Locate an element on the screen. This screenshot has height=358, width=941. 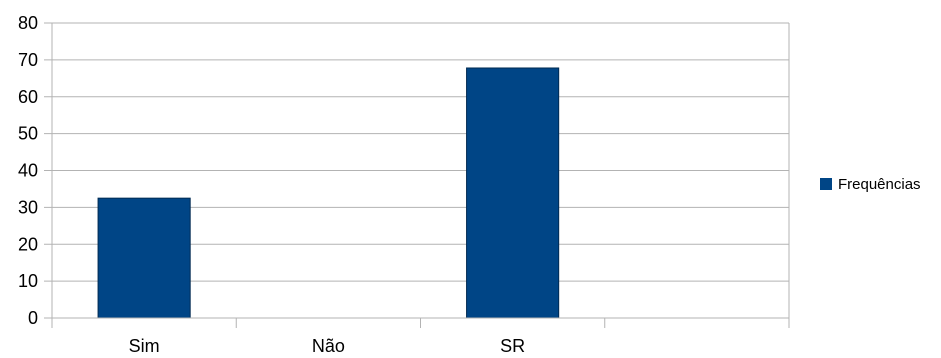
legend: Frequências is located at coordinates (870, 184).